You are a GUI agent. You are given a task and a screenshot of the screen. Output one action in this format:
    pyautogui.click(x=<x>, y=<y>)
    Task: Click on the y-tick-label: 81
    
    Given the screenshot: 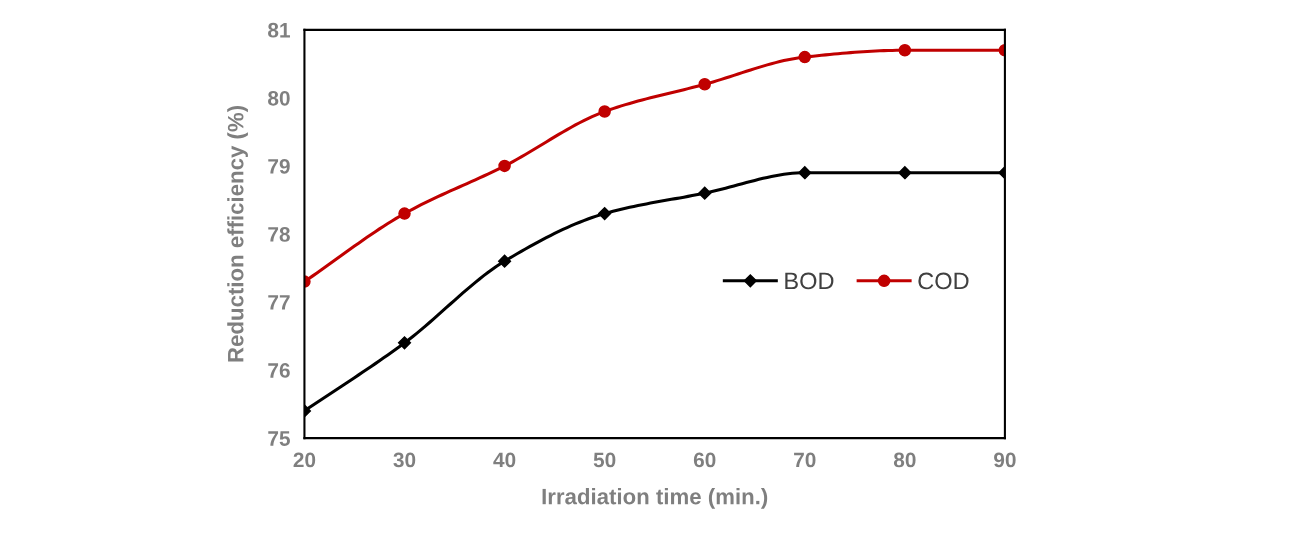 What is the action you would take?
    pyautogui.click(x=279, y=30)
    